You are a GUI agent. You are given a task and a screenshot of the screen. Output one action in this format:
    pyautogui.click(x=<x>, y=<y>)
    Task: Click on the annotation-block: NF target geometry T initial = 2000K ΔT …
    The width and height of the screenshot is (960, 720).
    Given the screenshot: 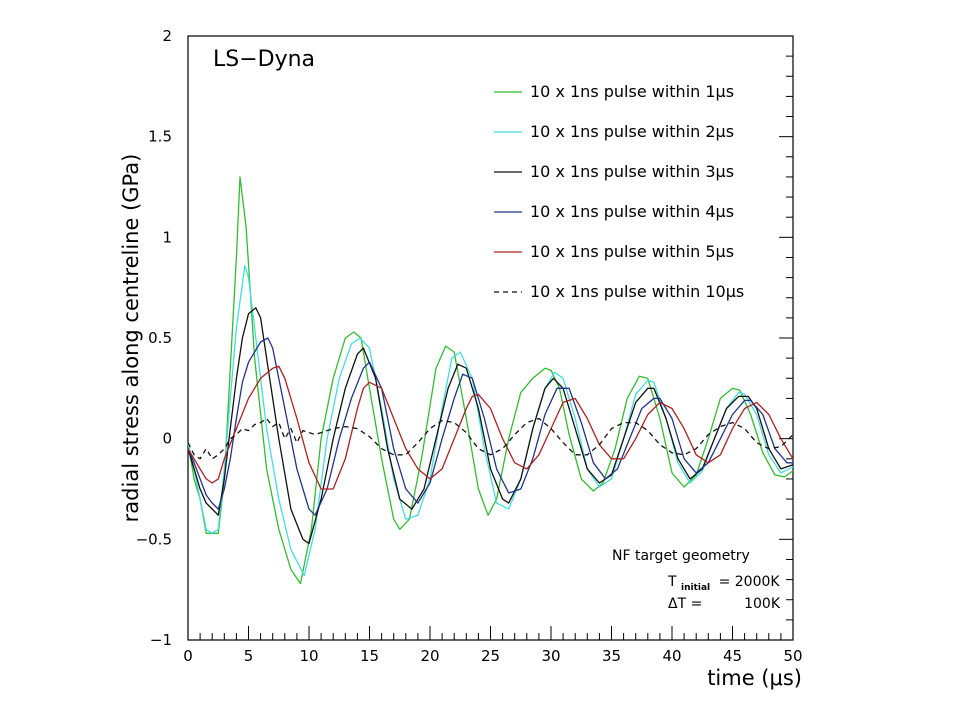 What is the action you would take?
    pyautogui.click(x=696, y=580)
    